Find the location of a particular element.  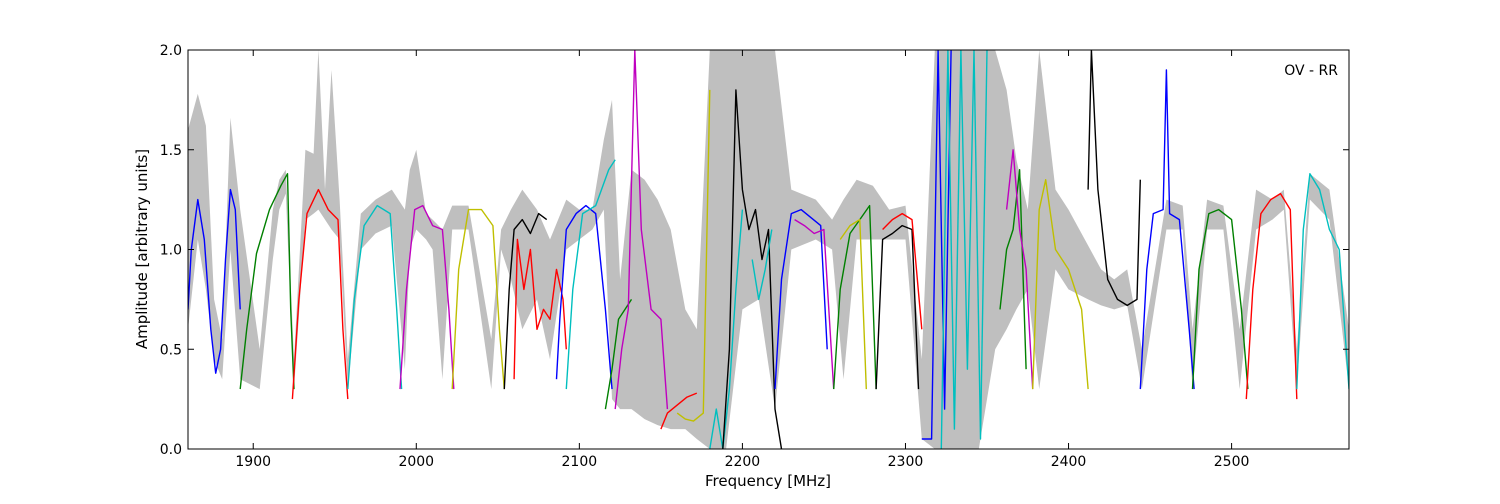

y-tick-label: 0.0 is located at coordinates (171, 450).